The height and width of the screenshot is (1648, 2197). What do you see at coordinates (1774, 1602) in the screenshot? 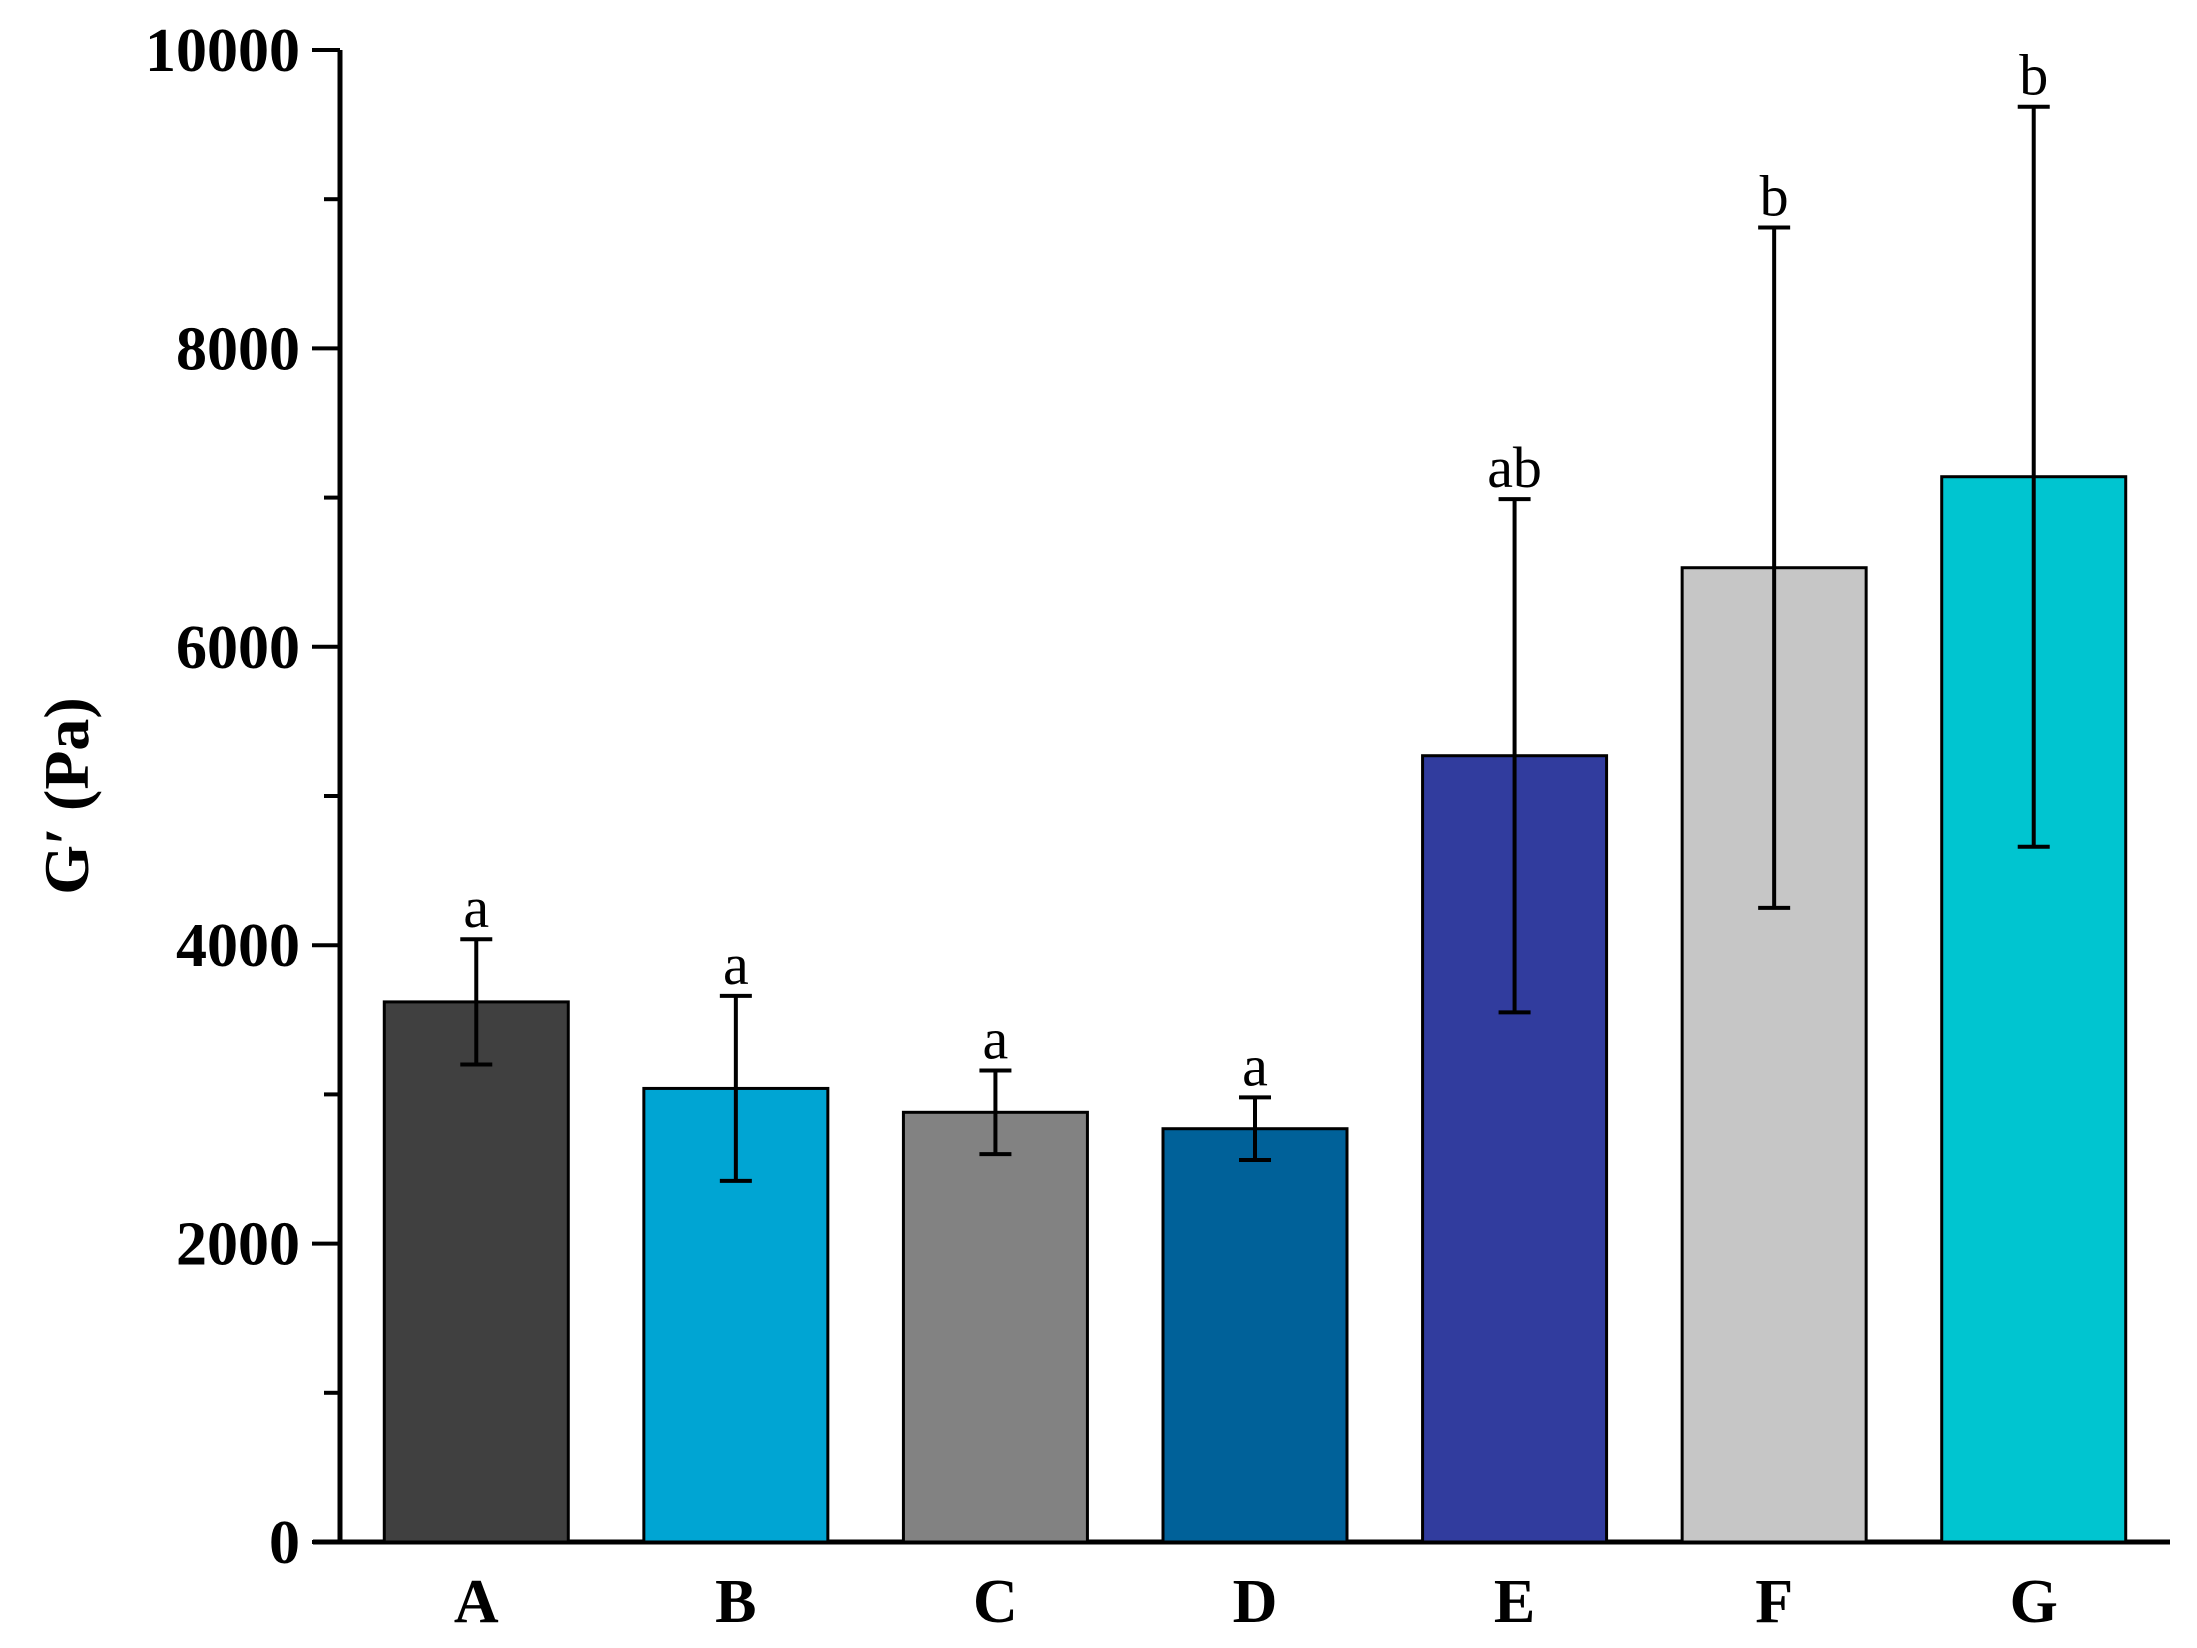
I see `x-tick-label-F: F` at bounding box center [1774, 1602].